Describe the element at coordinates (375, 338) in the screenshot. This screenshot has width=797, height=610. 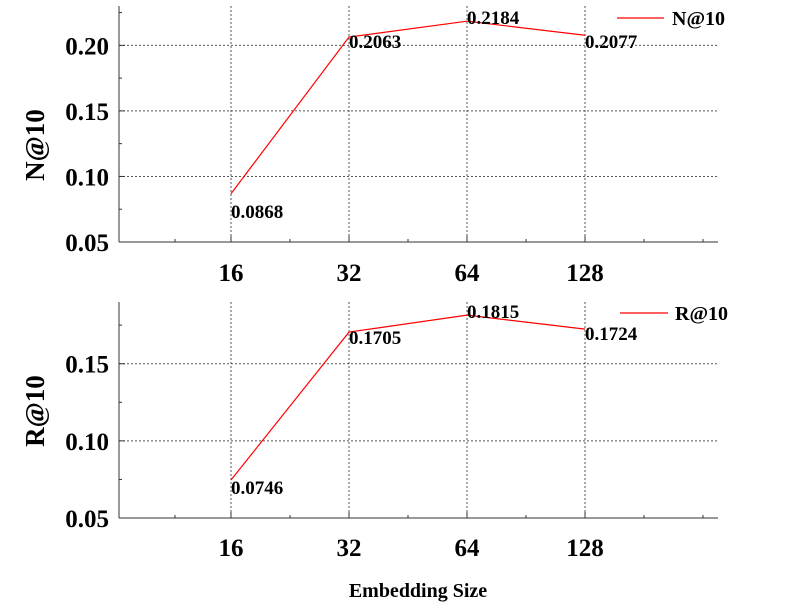
I see `data-label: 0.1705` at that location.